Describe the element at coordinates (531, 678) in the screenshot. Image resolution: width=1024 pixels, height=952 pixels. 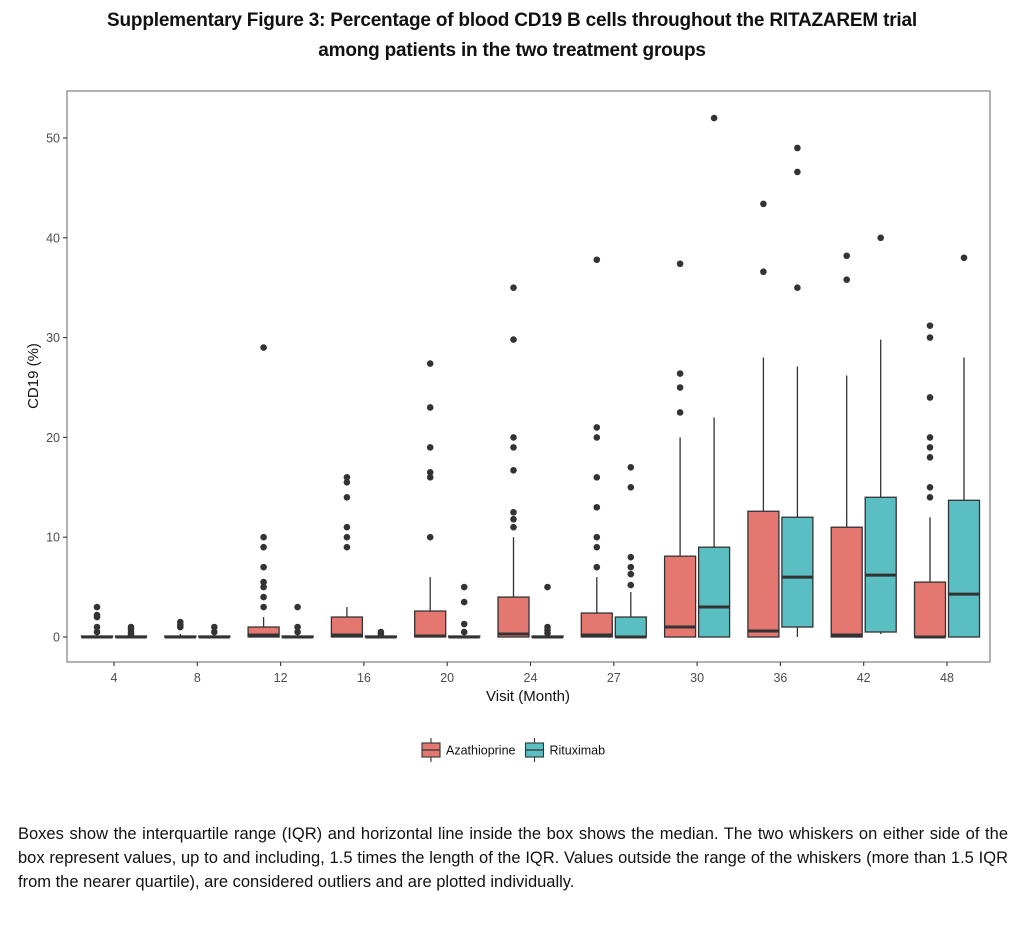
I see `x-tick-label: 24` at that location.